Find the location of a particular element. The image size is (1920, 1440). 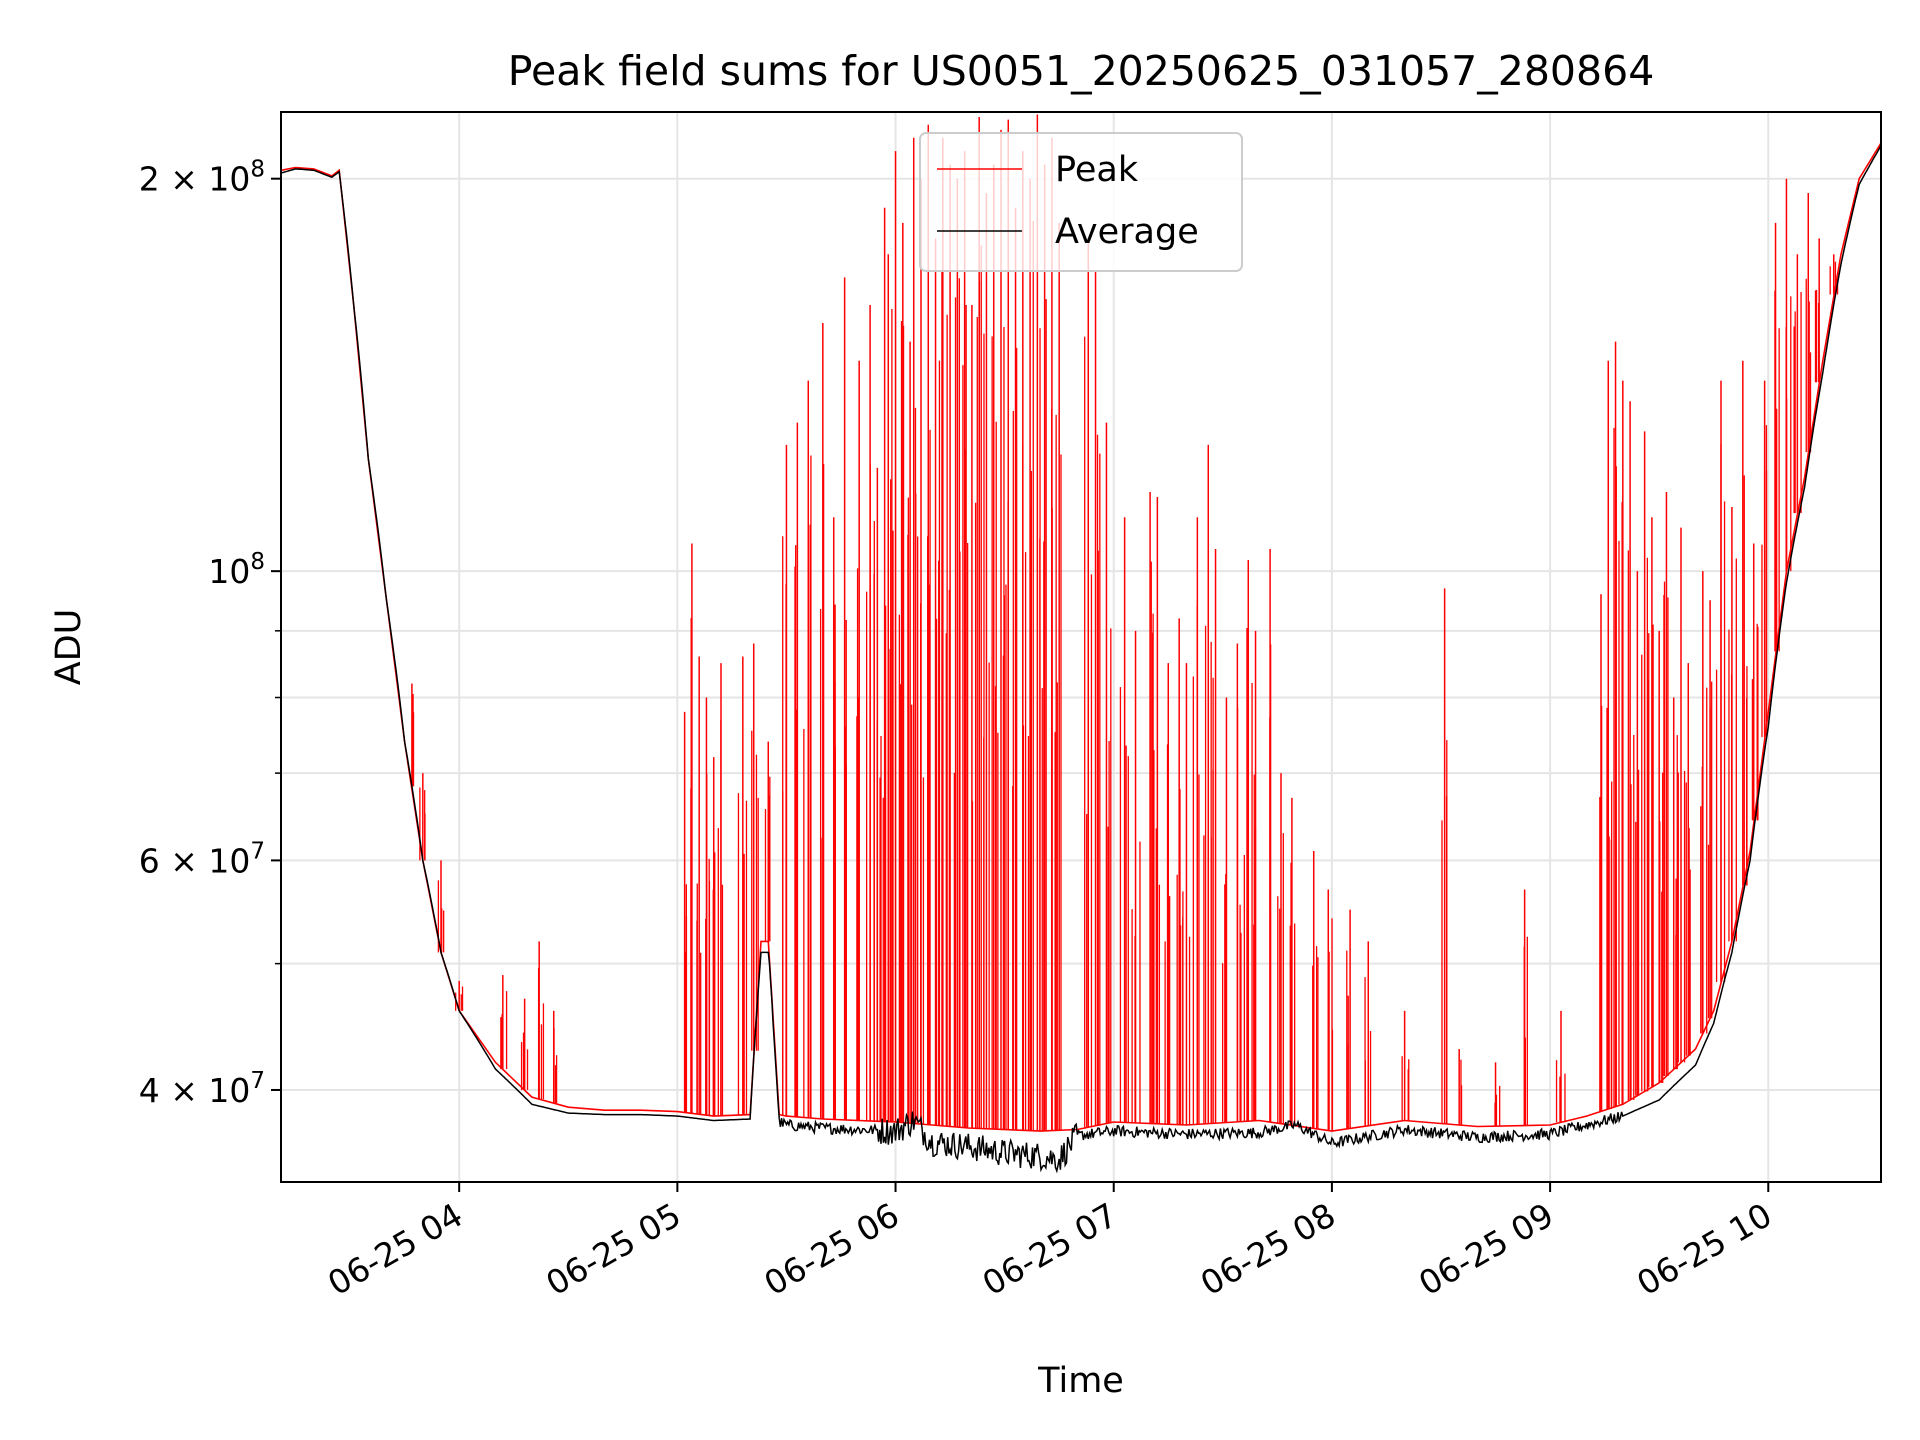

x-tick-label: 06-25 09 is located at coordinates (1486, 1249).